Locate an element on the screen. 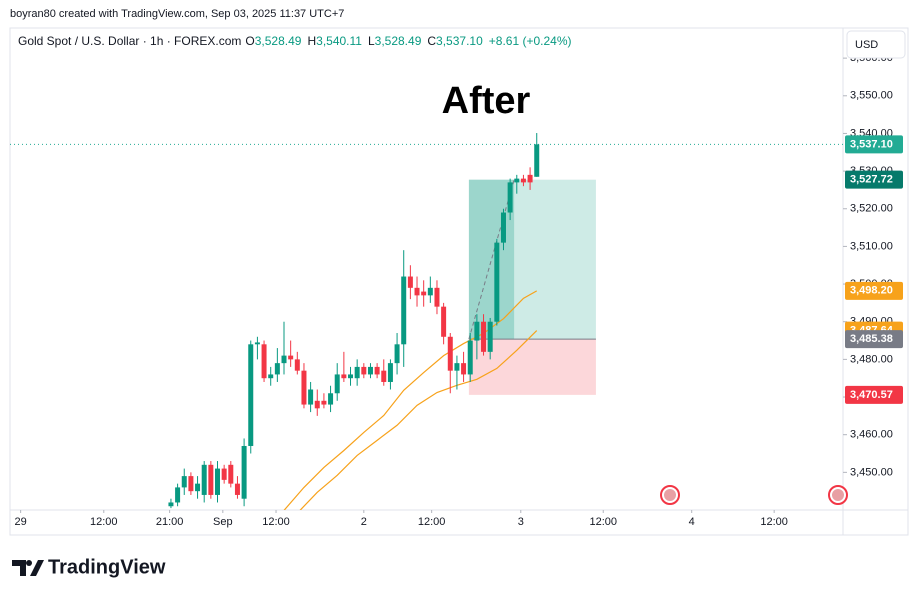 The image size is (918, 597). y-tick-label: 3,510.00 is located at coordinates (871, 246).